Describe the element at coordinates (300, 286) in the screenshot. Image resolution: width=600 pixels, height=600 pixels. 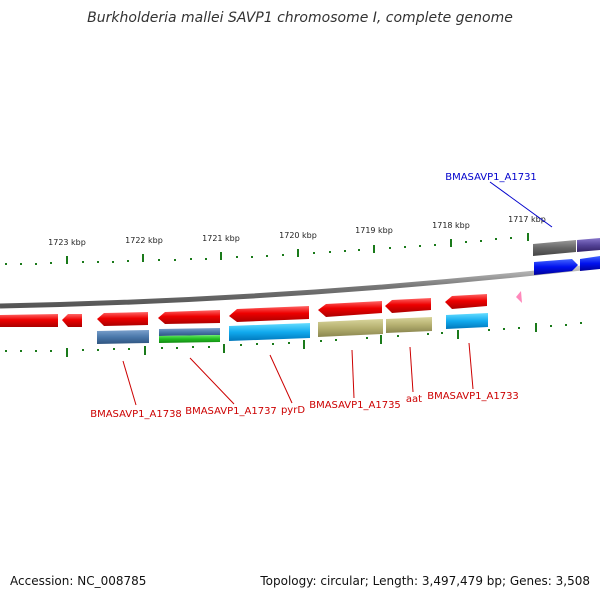
I see `chromosome-backbone` at that location.